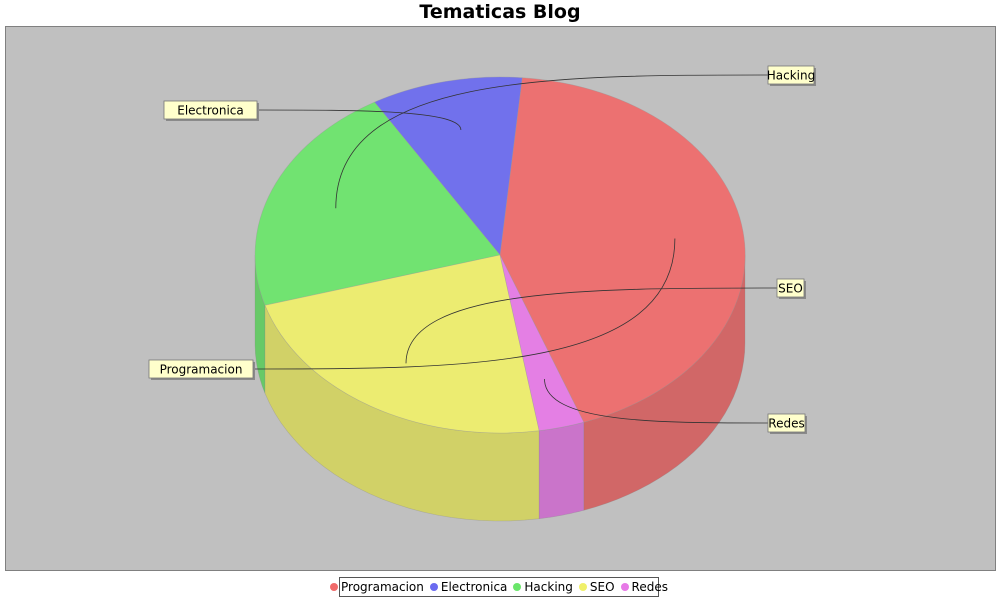 This screenshot has width=1000, height=600. Describe the element at coordinates (649, 587) in the screenshot. I see `legend-label: Redes` at that location.